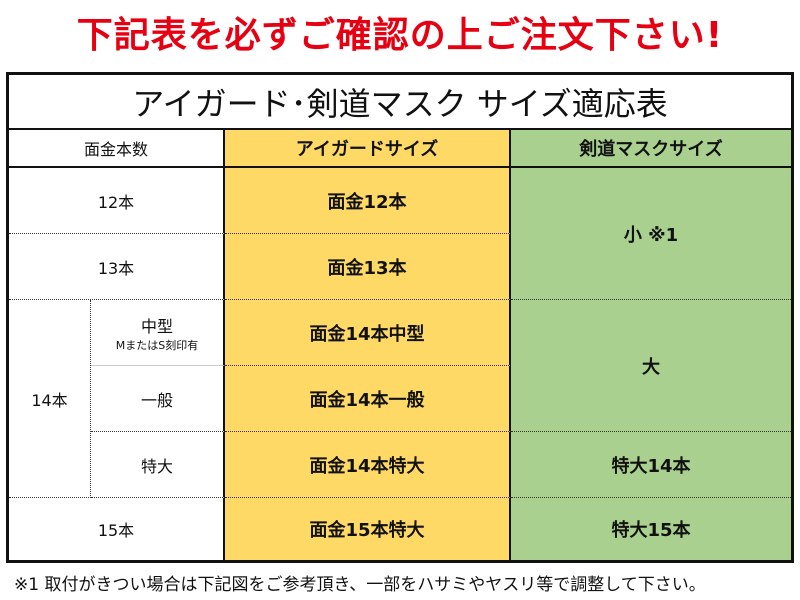  What do you see at coordinates (158, 465) in the screenshot?
I see `type-xl: 特大` at bounding box center [158, 465].